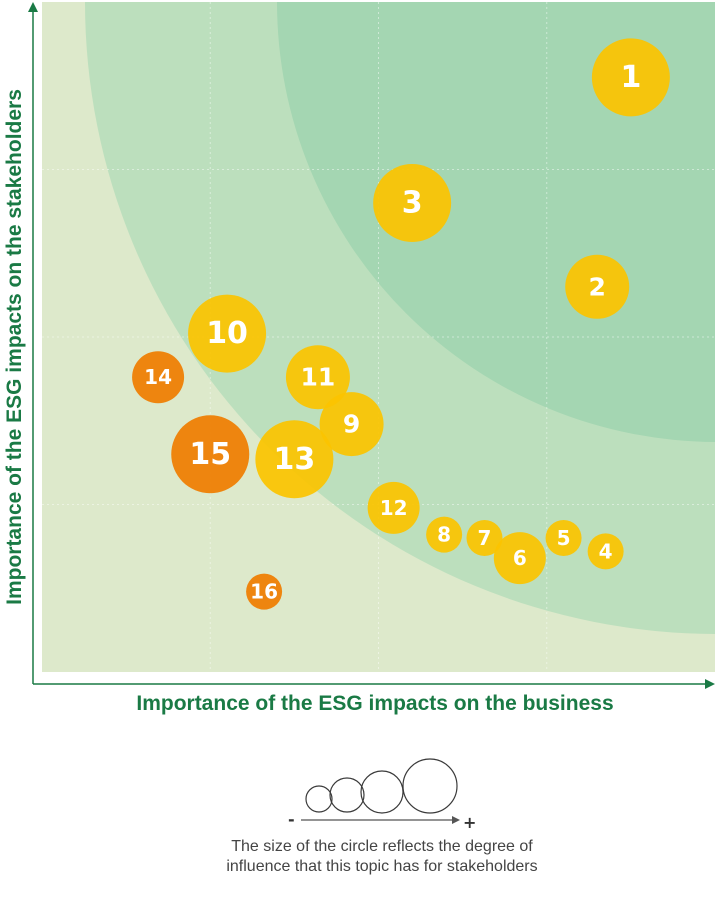 The width and height of the screenshot is (717, 904). I want to click on bubble-label-3: 3, so click(412, 203).